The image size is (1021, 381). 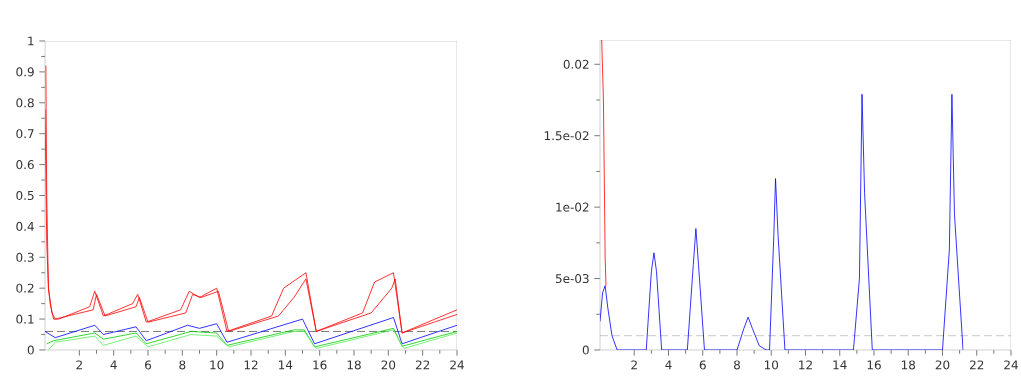 What do you see at coordinates (572, 279) in the screenshot?
I see `y-tick-label: 5e-03` at bounding box center [572, 279].